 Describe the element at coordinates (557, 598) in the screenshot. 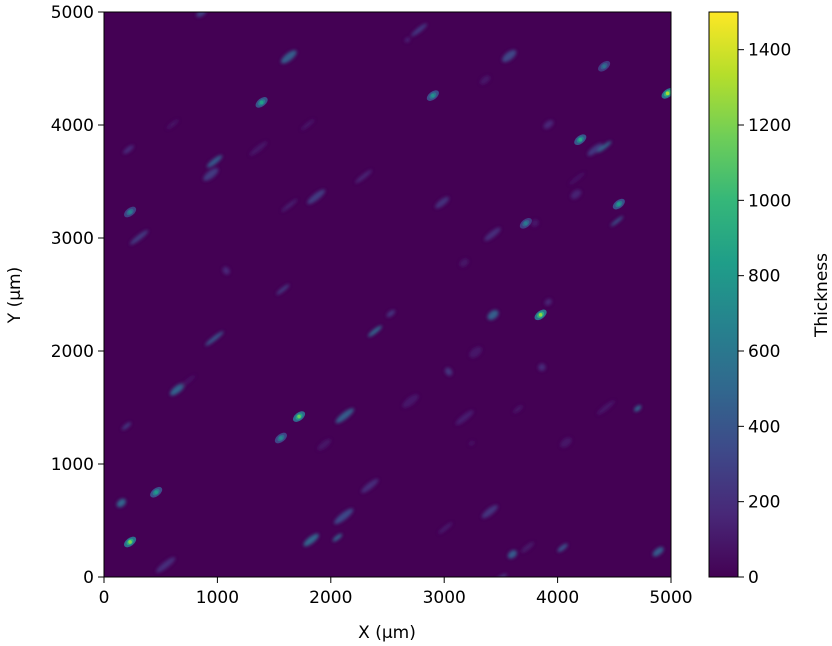

I see `x-tick-label: 4000` at that location.